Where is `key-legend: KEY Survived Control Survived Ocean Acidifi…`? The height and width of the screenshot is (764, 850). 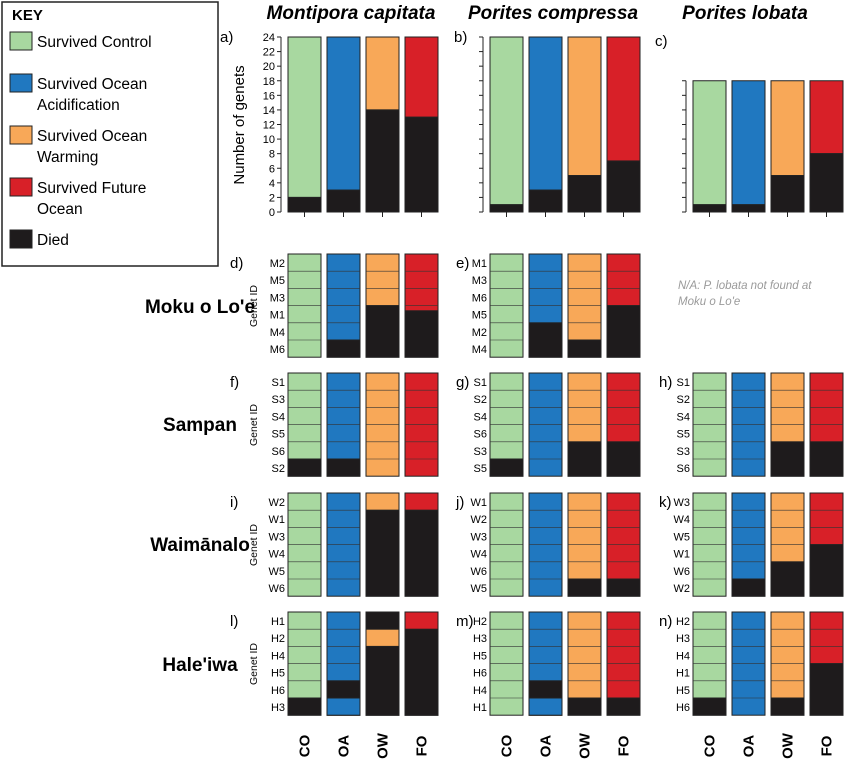 key-legend: KEY Survived Control Survived Ocean Acidifi… is located at coordinates (110, 134).